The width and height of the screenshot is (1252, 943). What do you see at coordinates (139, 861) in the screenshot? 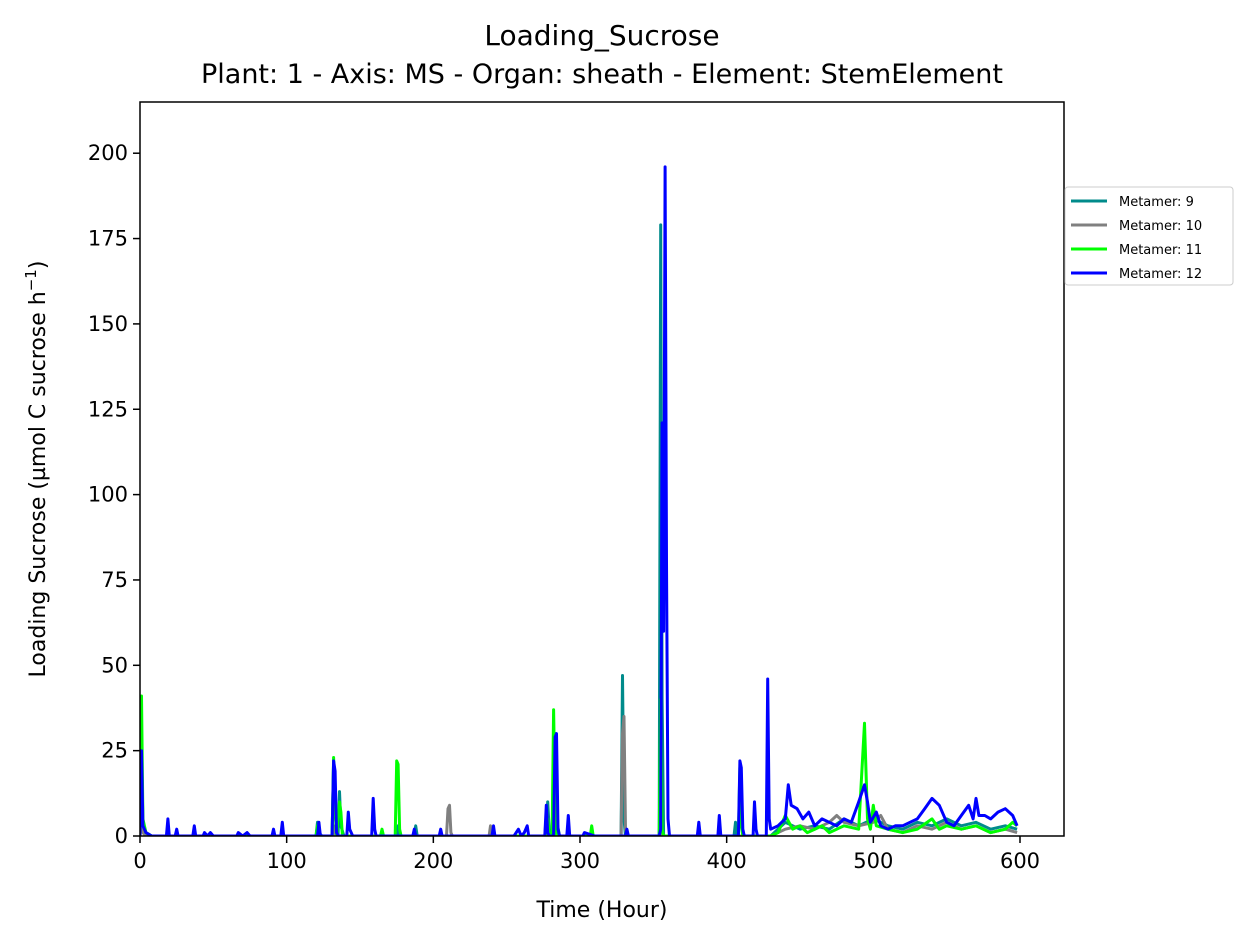
I see `x-tick-label: 0` at bounding box center [139, 861].